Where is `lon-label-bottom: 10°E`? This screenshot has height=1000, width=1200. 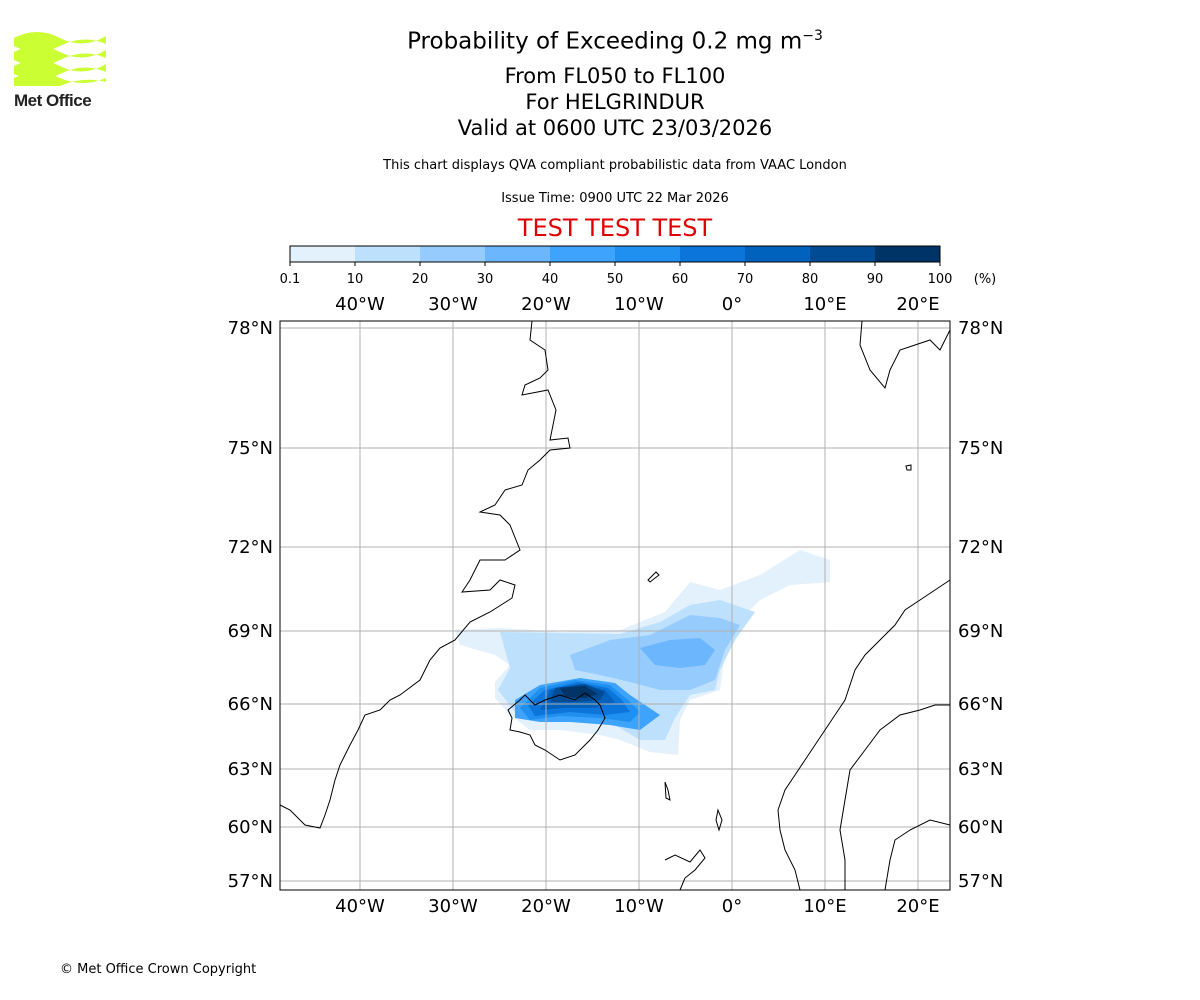
lon-label-bottom: 10°E is located at coordinates (824, 906).